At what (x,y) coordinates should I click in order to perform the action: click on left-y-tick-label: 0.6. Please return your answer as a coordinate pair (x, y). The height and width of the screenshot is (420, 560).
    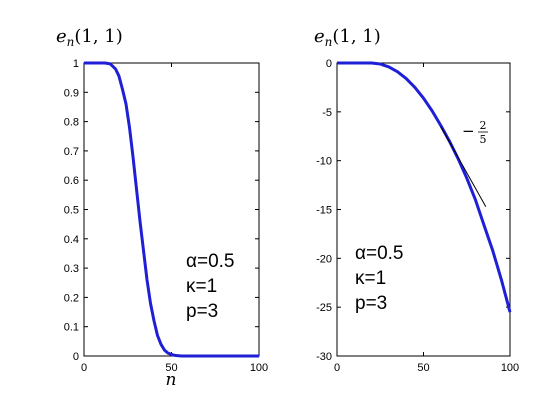
    Looking at the image, I should click on (71, 181).